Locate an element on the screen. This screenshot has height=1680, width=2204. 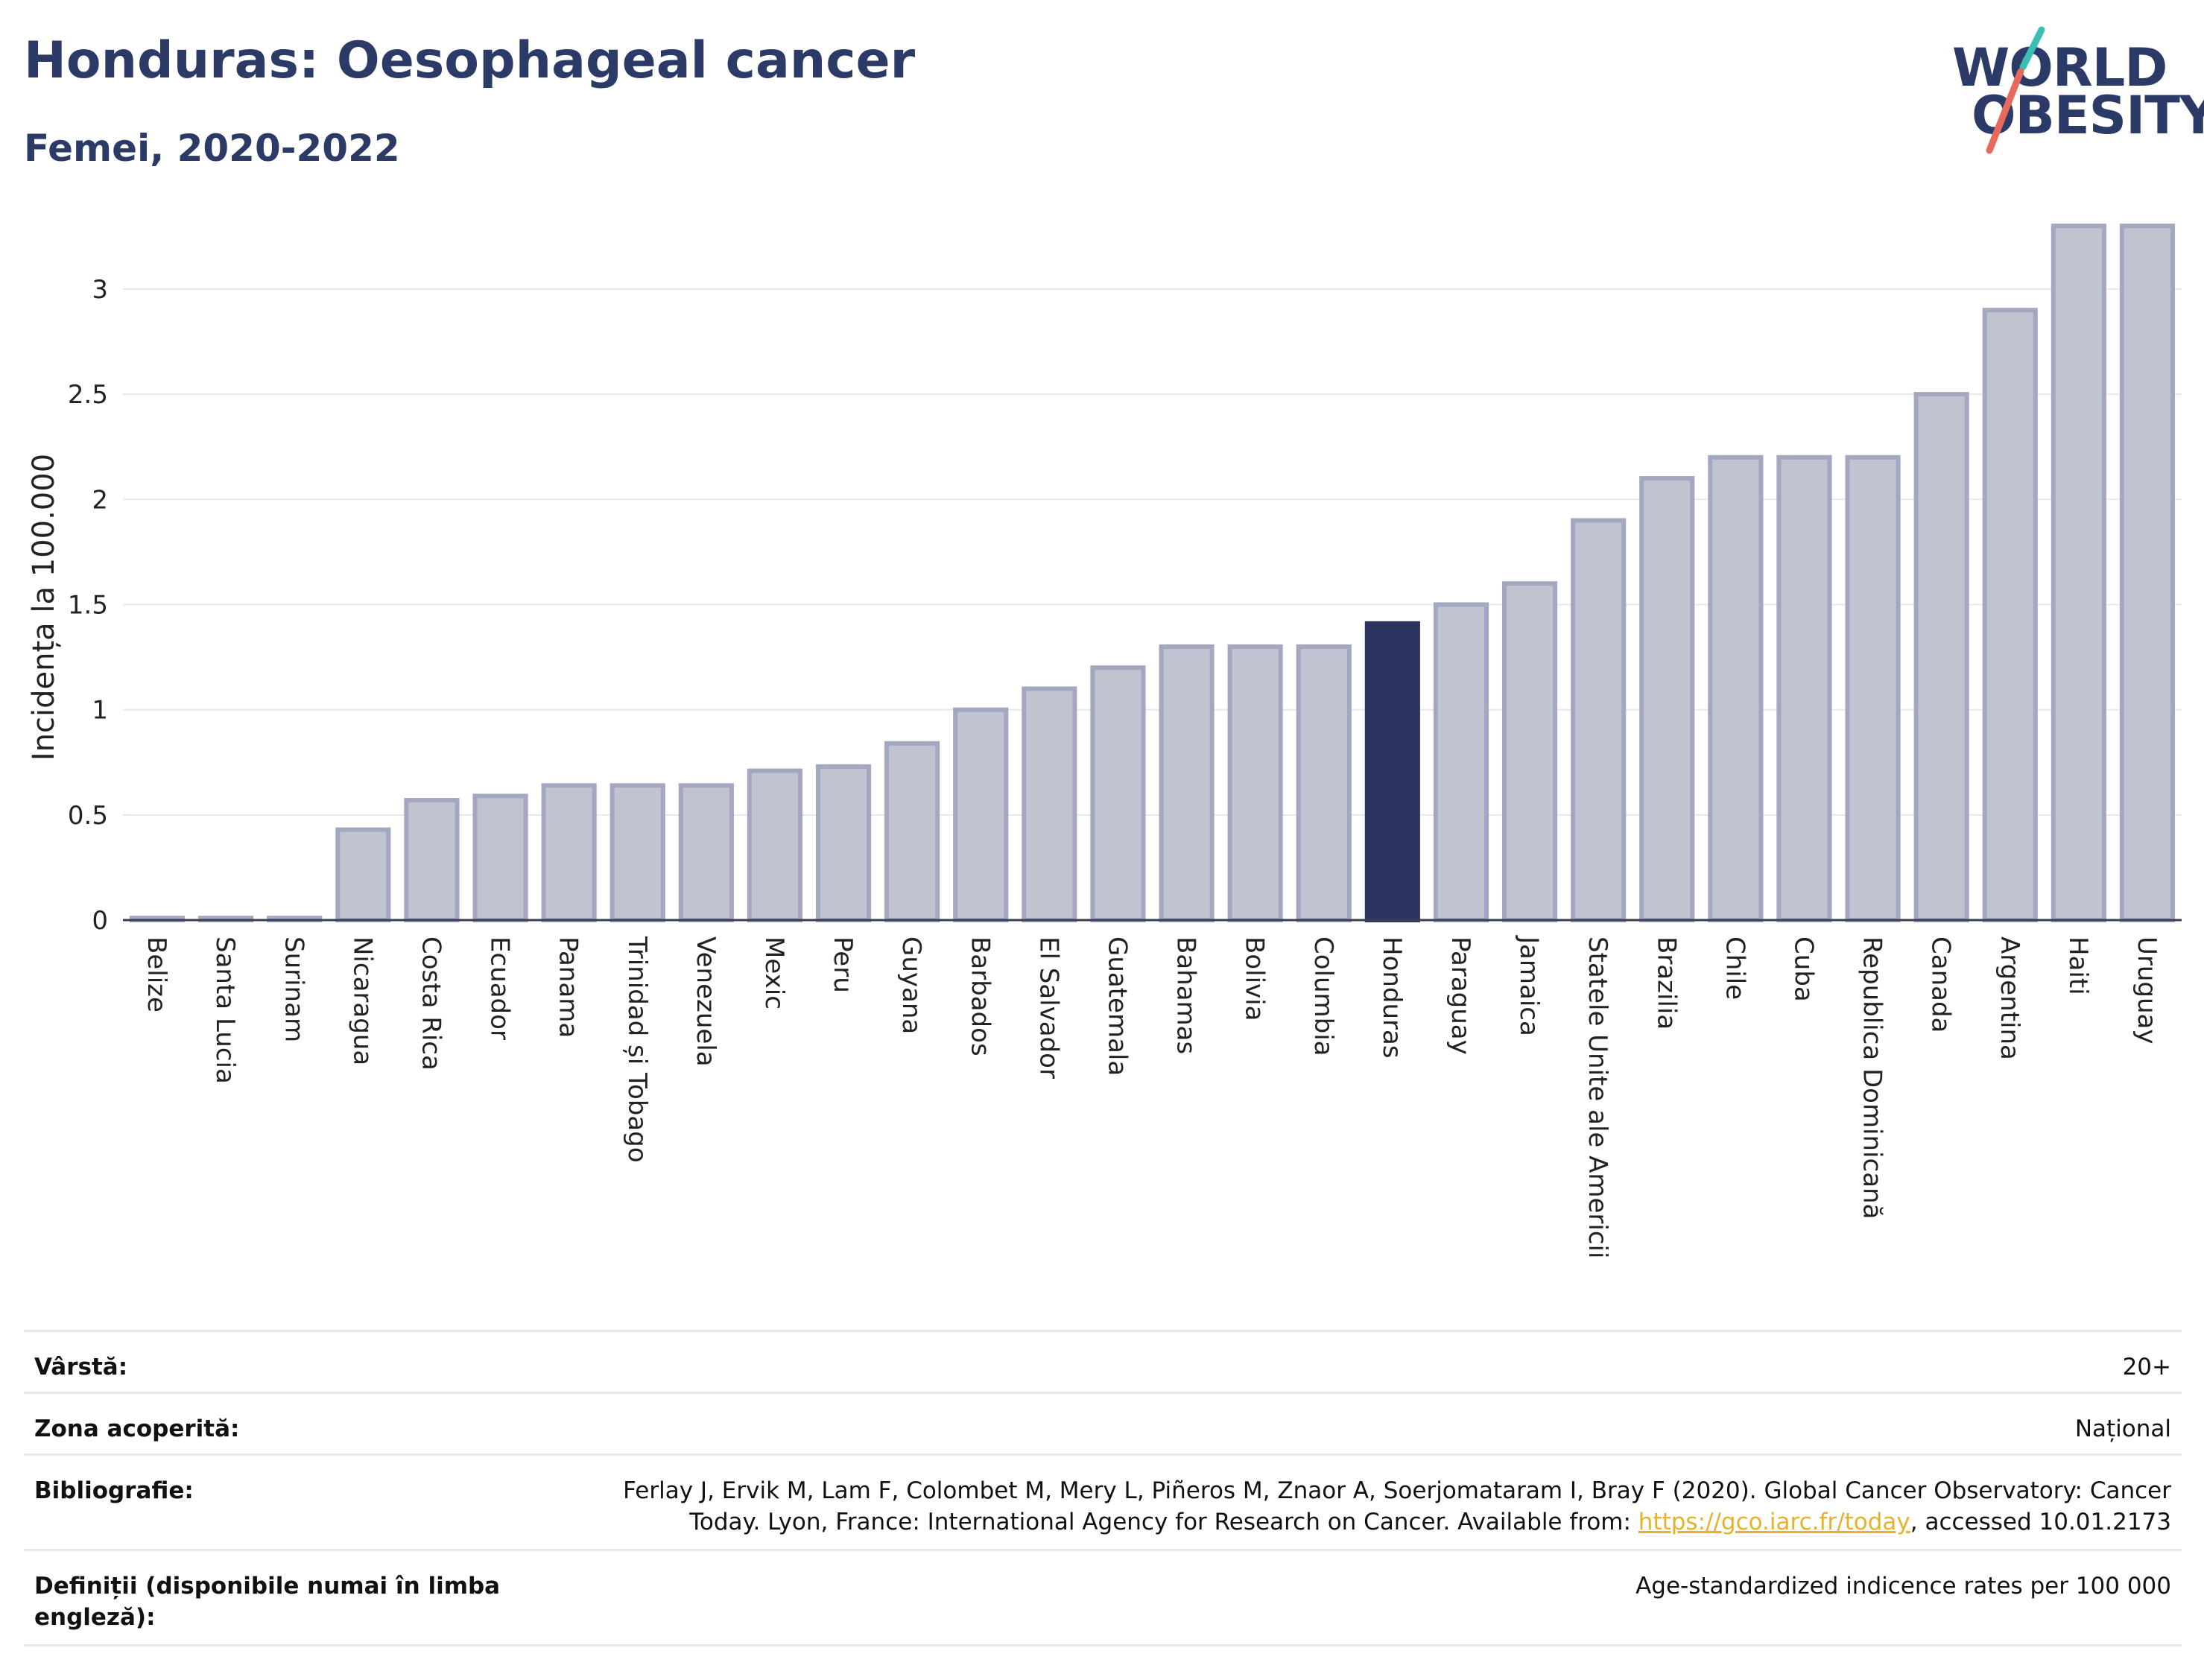
x-tick-label: Barbados is located at coordinates (980, 996).